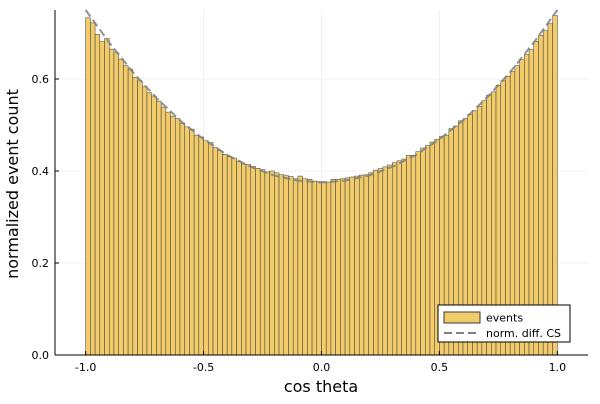 The image size is (600, 404). Describe the element at coordinates (504, 318) in the screenshot. I see `legend-events-label: events` at that location.